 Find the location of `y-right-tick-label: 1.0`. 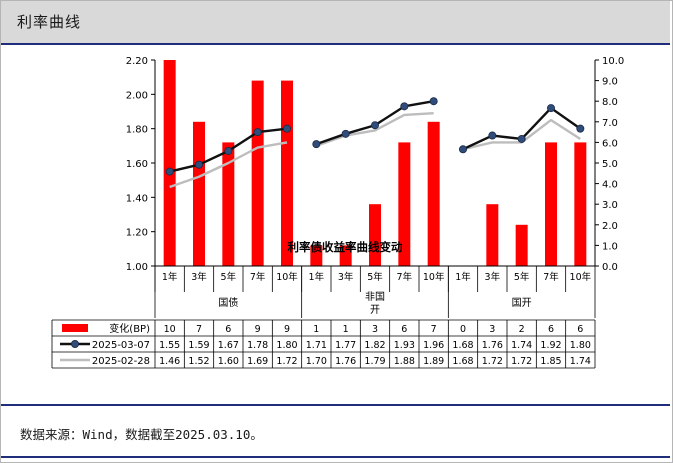

y-right-tick-label: 1.0 is located at coordinates (610, 246).